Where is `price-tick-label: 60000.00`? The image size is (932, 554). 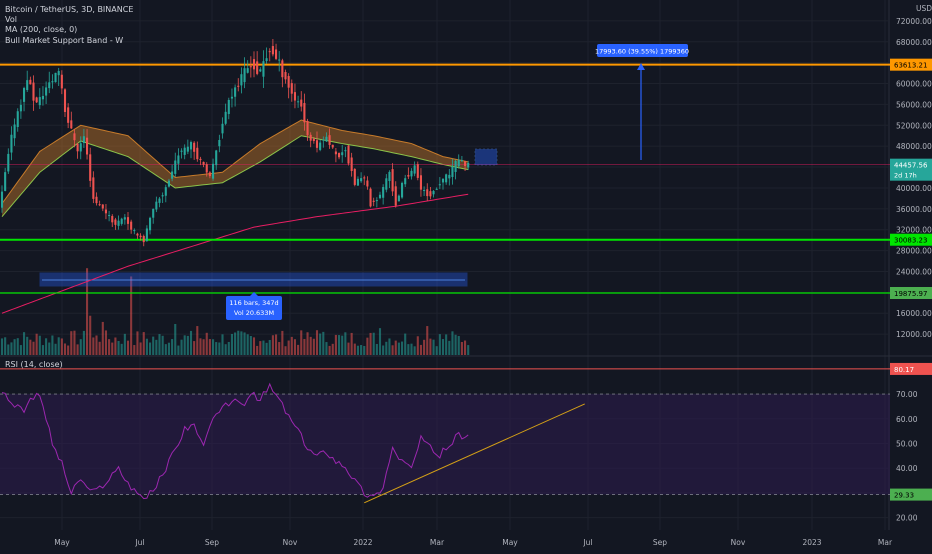
price-tick-label: 60000.00 is located at coordinates (914, 84).